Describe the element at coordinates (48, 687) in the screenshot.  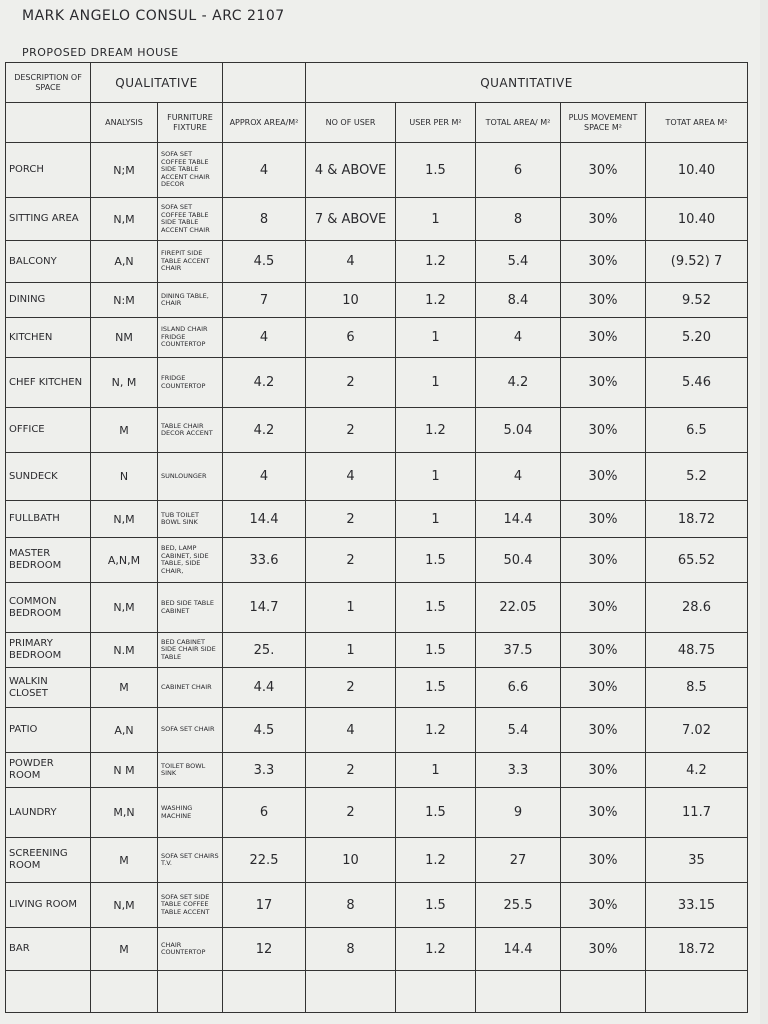
I see `space-name: WALKIN CLOSET` at that location.